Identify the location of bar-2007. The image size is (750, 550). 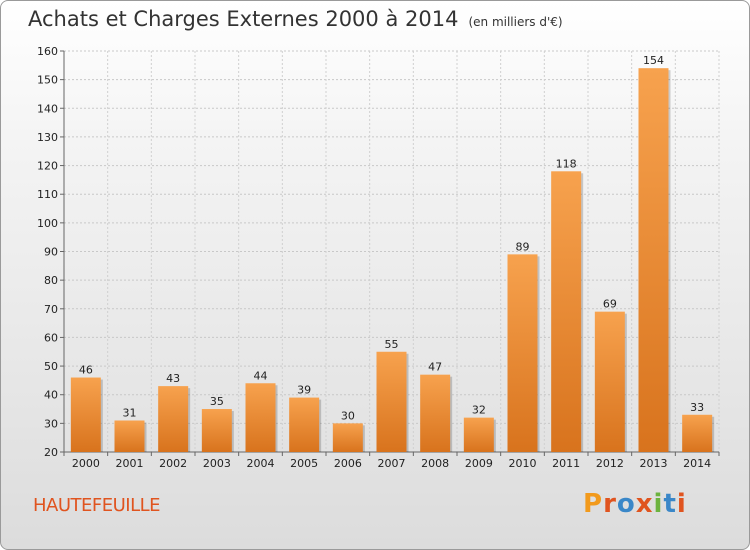
(391, 401).